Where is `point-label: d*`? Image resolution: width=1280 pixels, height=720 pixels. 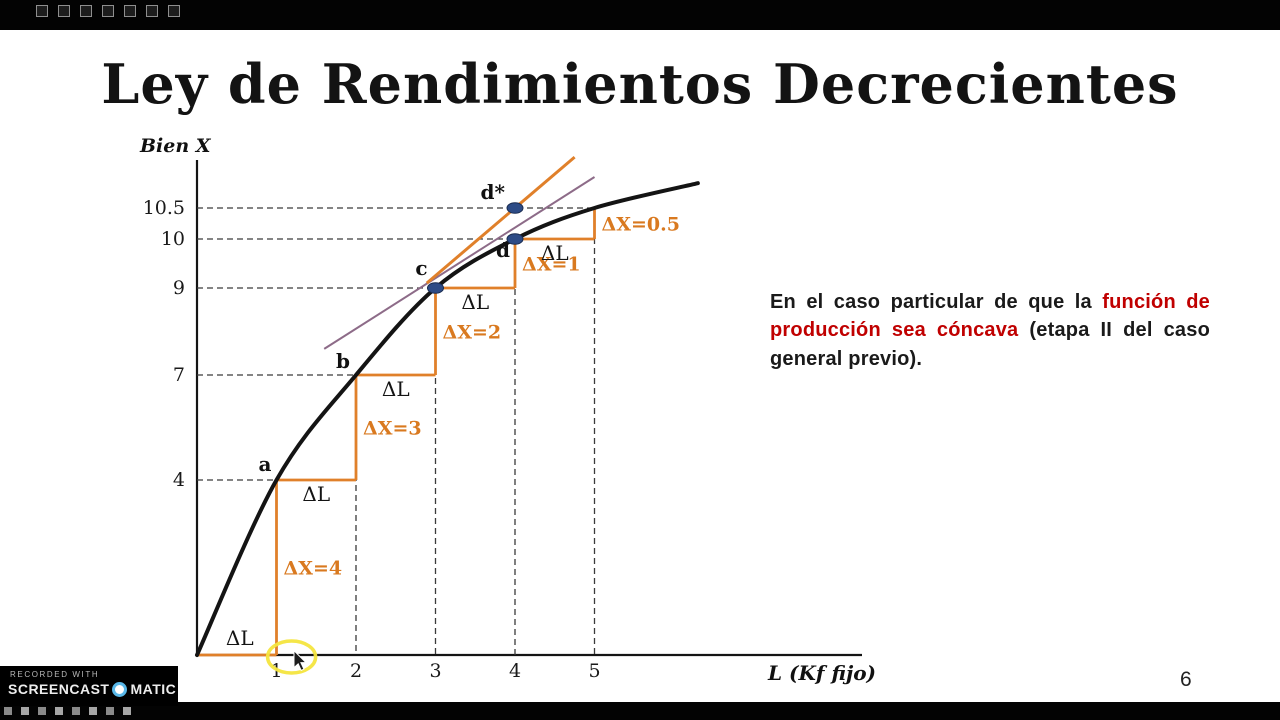 point-label: d* is located at coordinates (493, 192).